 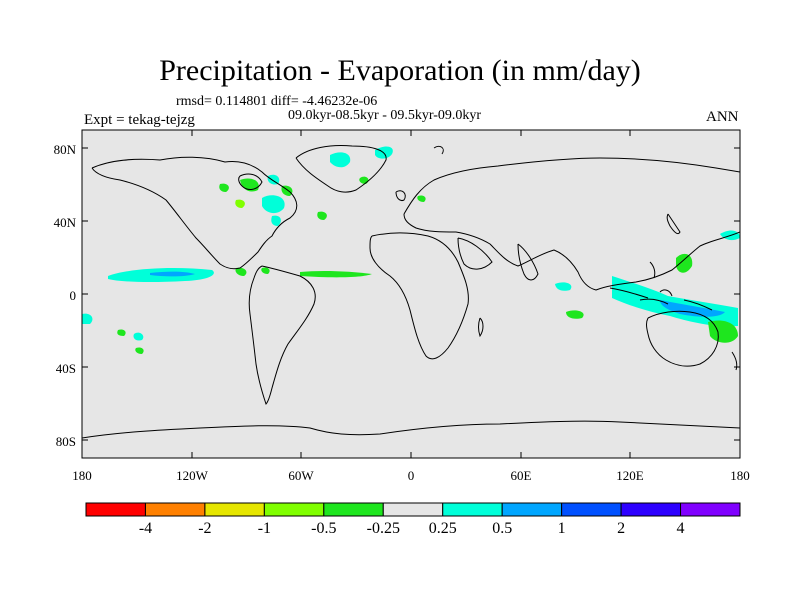 I want to click on colorbar-label-4: -0.25, so click(x=383, y=528).